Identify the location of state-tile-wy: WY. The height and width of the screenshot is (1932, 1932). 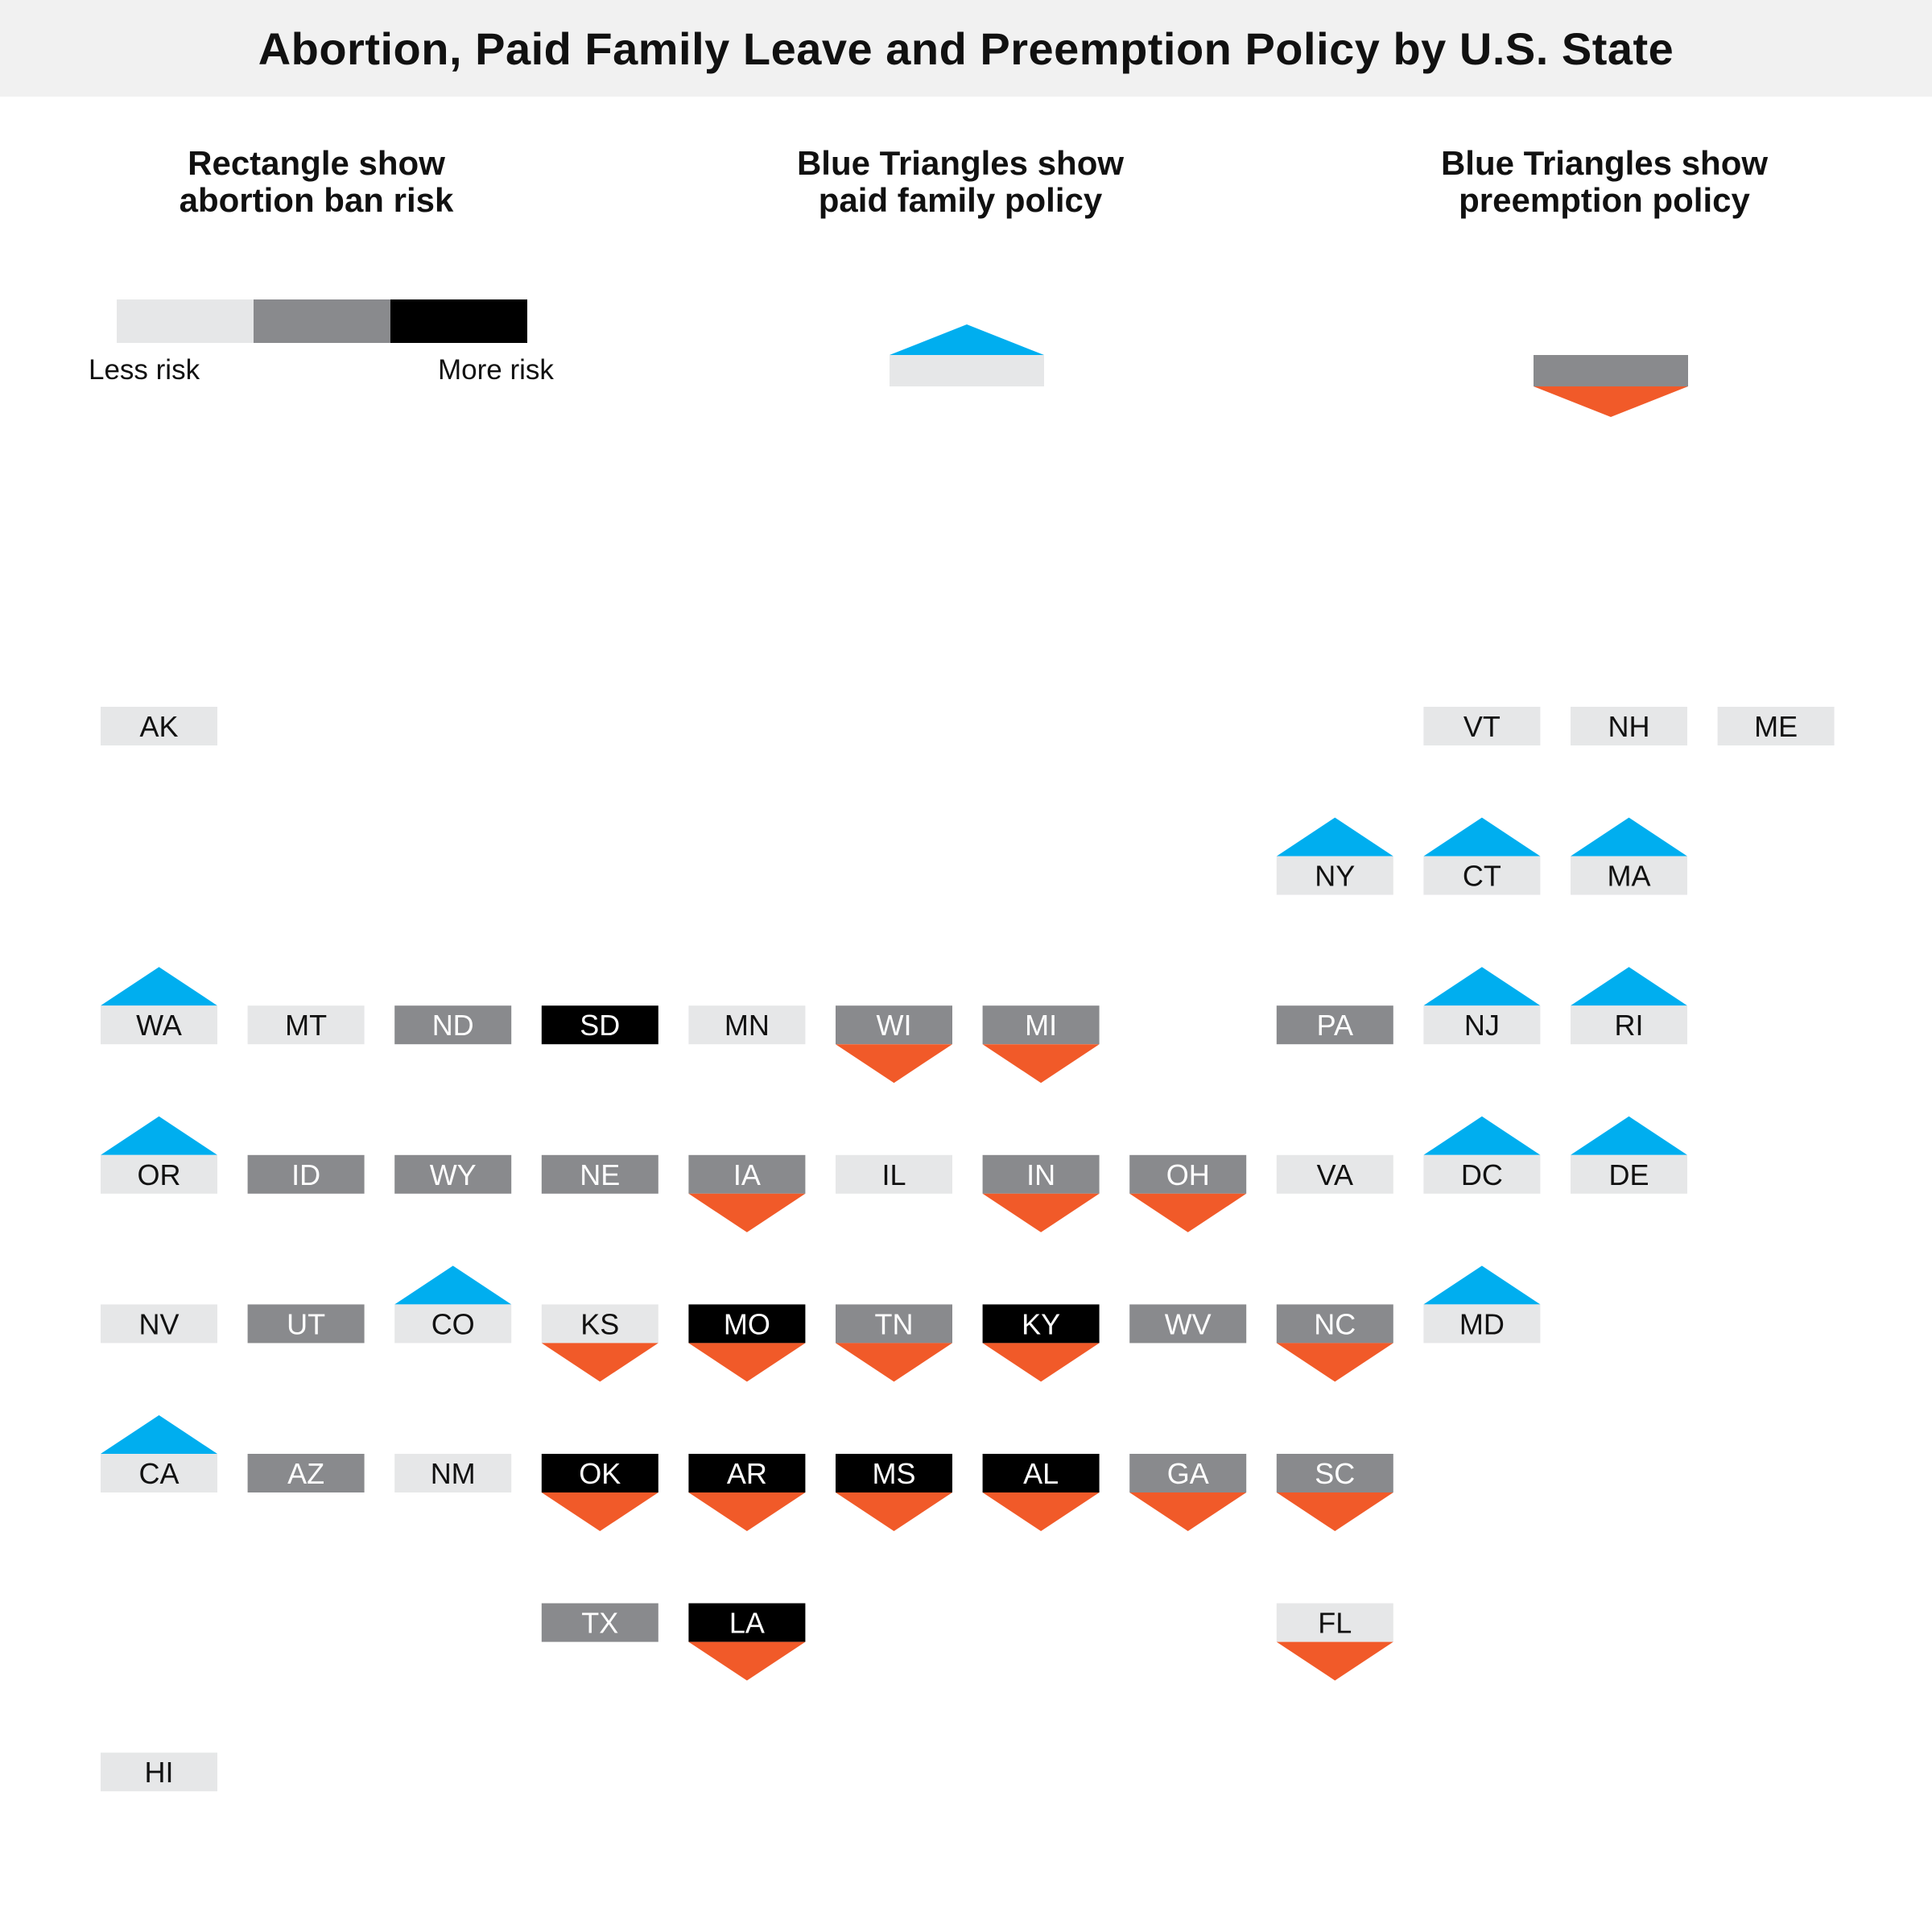
(453, 1174).